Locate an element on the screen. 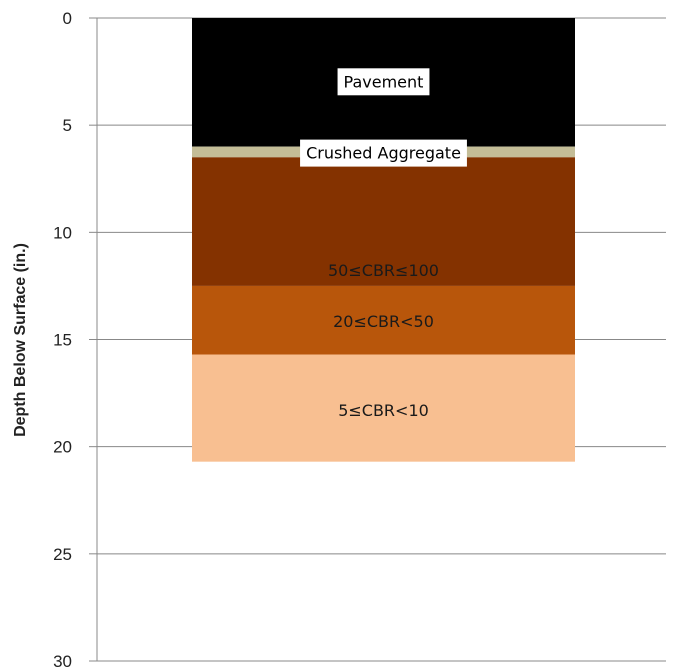 This screenshot has height=670, width=678. layer-label: Pavement is located at coordinates (384, 81).